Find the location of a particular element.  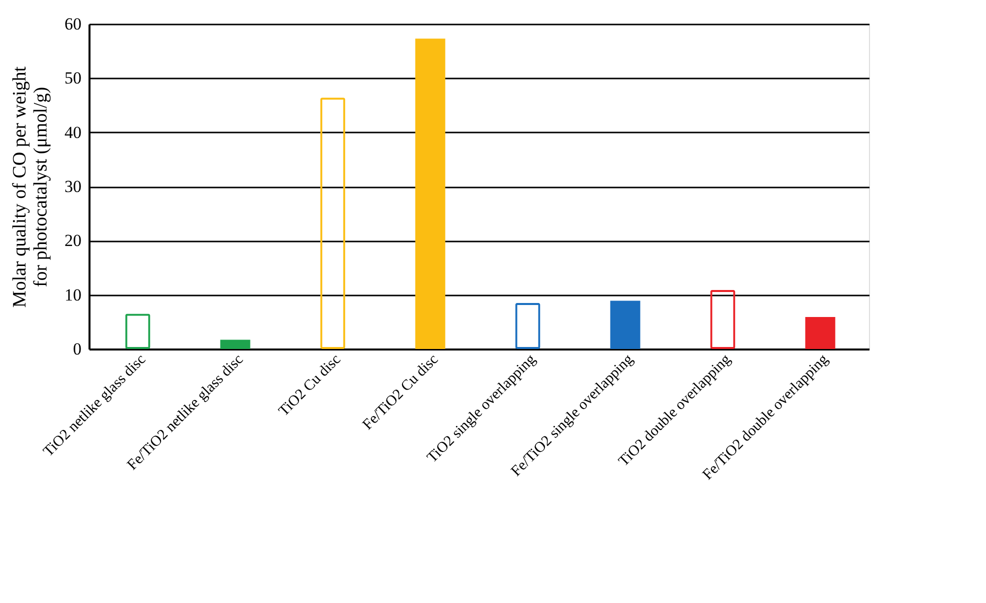

y-tick-label: 50 is located at coordinates (73, 78).